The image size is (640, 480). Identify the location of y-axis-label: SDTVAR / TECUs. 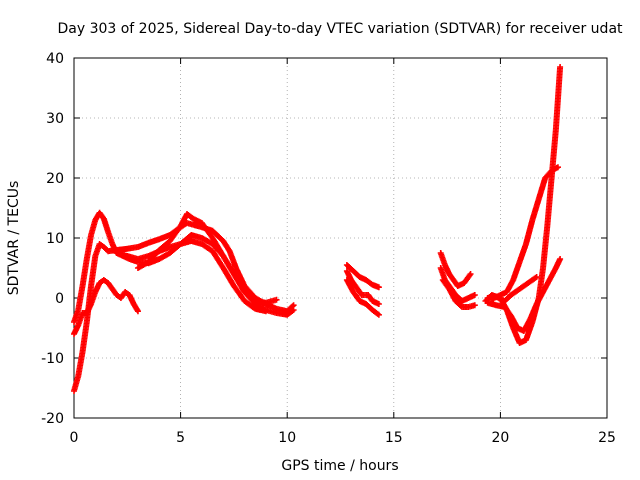
(14, 238).